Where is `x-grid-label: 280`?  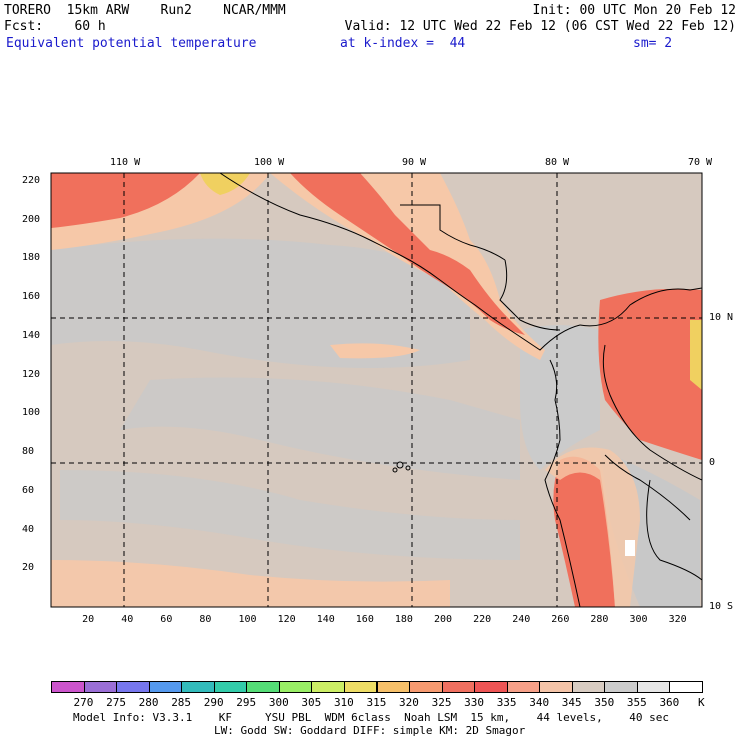
x-grid-label: 280 is located at coordinates (599, 619).